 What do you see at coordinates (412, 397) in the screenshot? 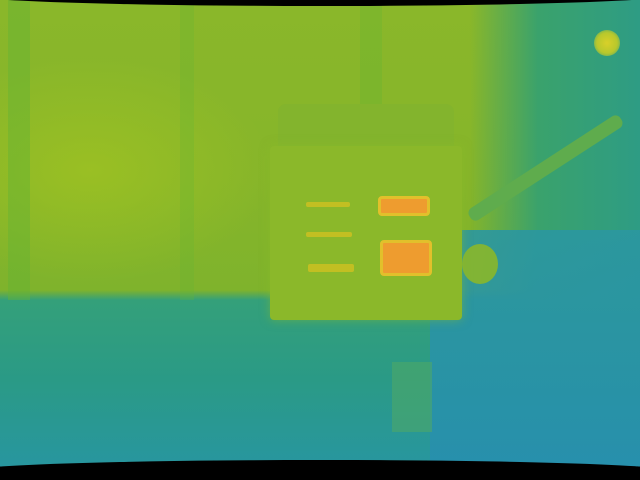
I see `floor-object` at bounding box center [412, 397].